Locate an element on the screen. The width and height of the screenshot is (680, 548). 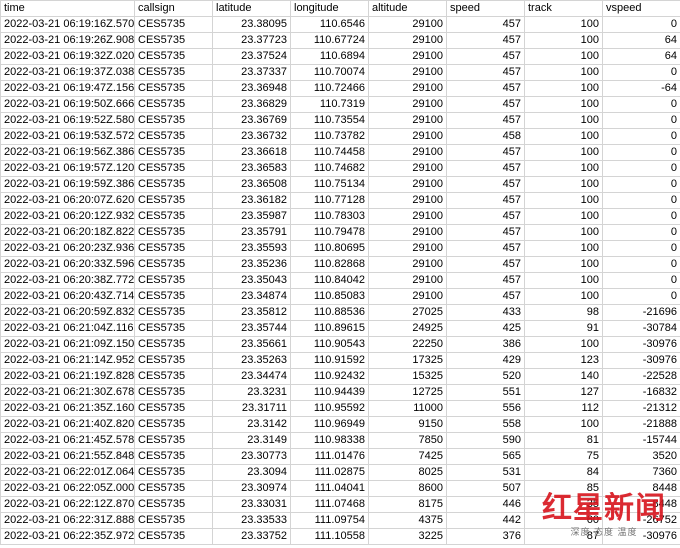
table-cell: 2022-03-21 06:20:33Z.596 is located at coordinates (67, 264).